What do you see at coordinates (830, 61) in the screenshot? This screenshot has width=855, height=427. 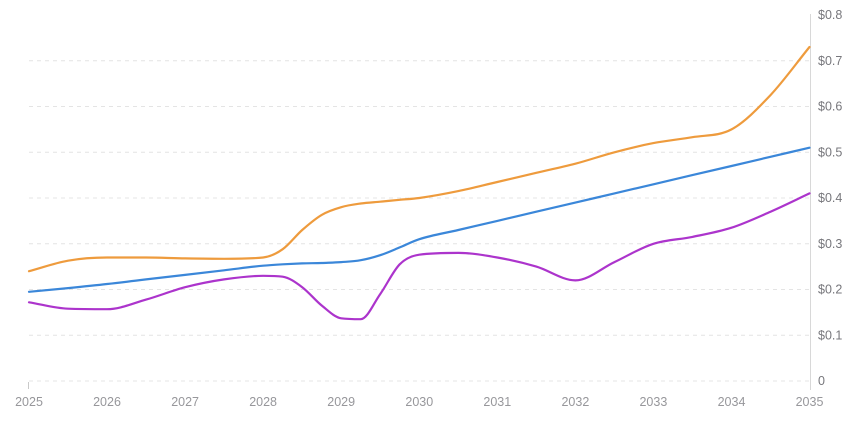 I see `y-tick-label-$0.7: $0.7` at bounding box center [830, 61].